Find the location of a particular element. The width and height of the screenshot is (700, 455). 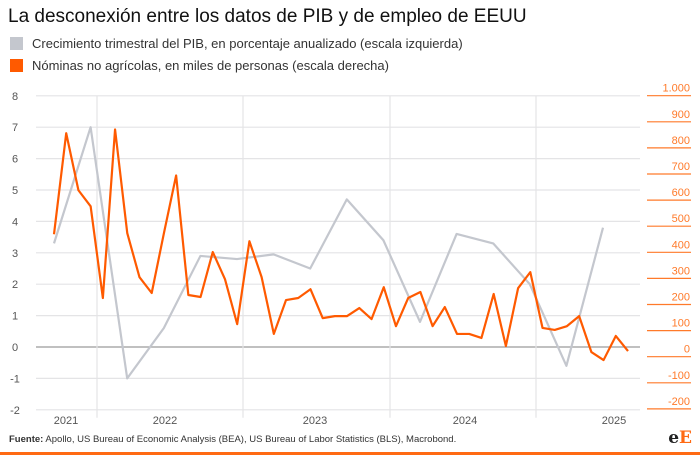

right-tick-label: 600 is located at coordinates (681, 193).